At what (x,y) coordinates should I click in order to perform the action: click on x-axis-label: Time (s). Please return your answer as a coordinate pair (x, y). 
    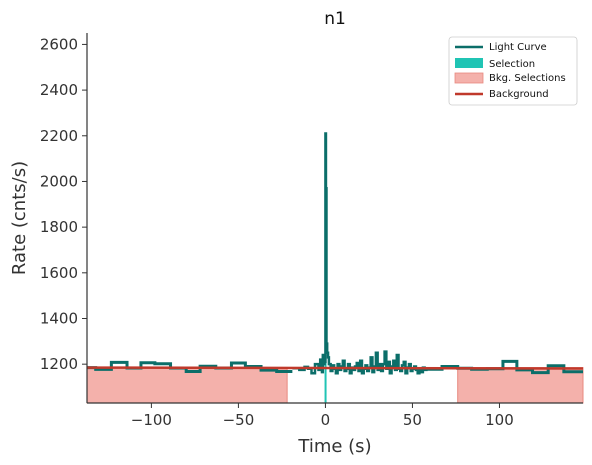
    Looking at the image, I should click on (334, 446).